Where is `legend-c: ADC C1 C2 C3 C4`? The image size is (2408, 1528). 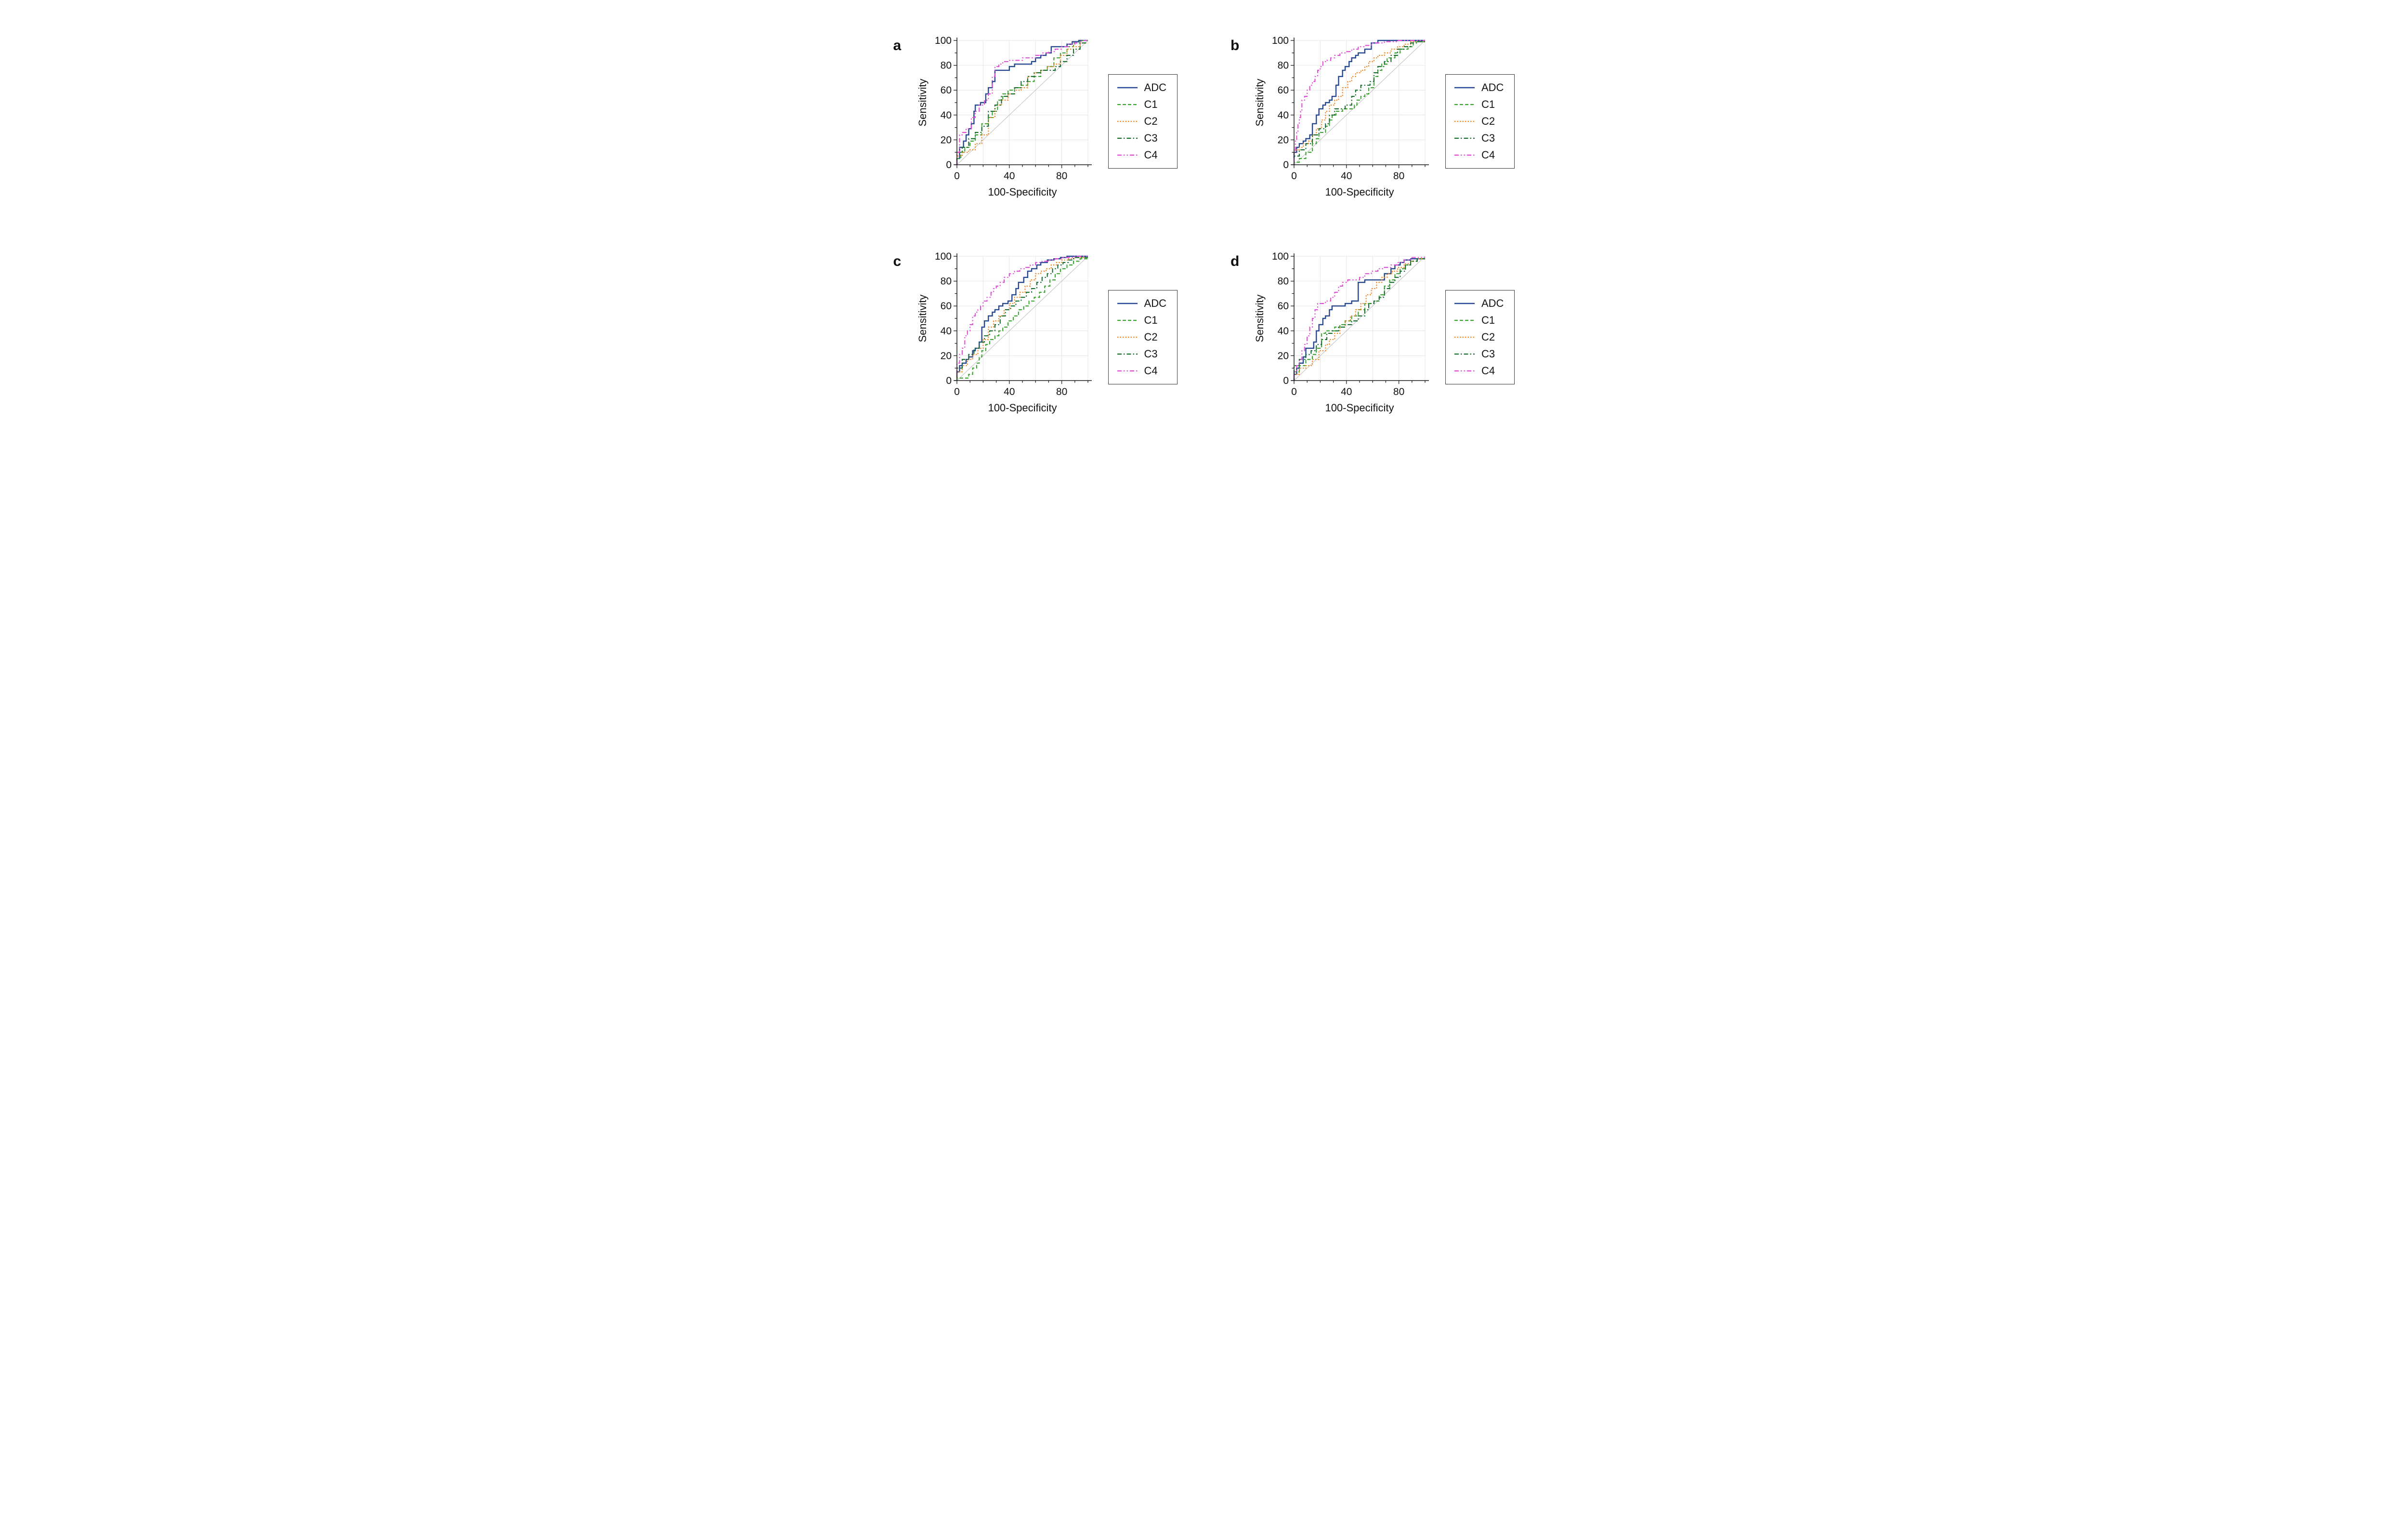
legend-c: ADC C1 C2 C3 C4 is located at coordinates (1143, 337).